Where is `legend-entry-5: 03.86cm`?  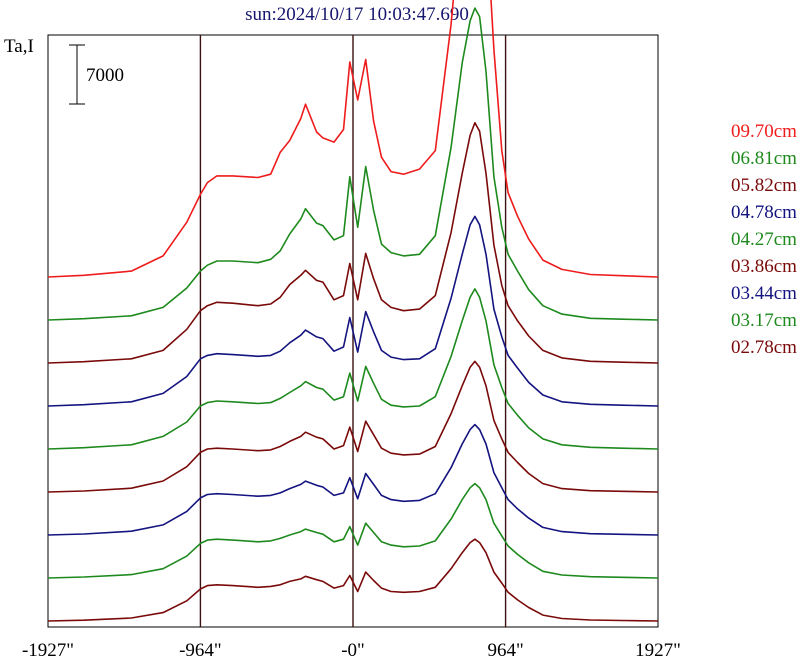 legend-entry-5: 03.86cm is located at coordinates (764, 266).